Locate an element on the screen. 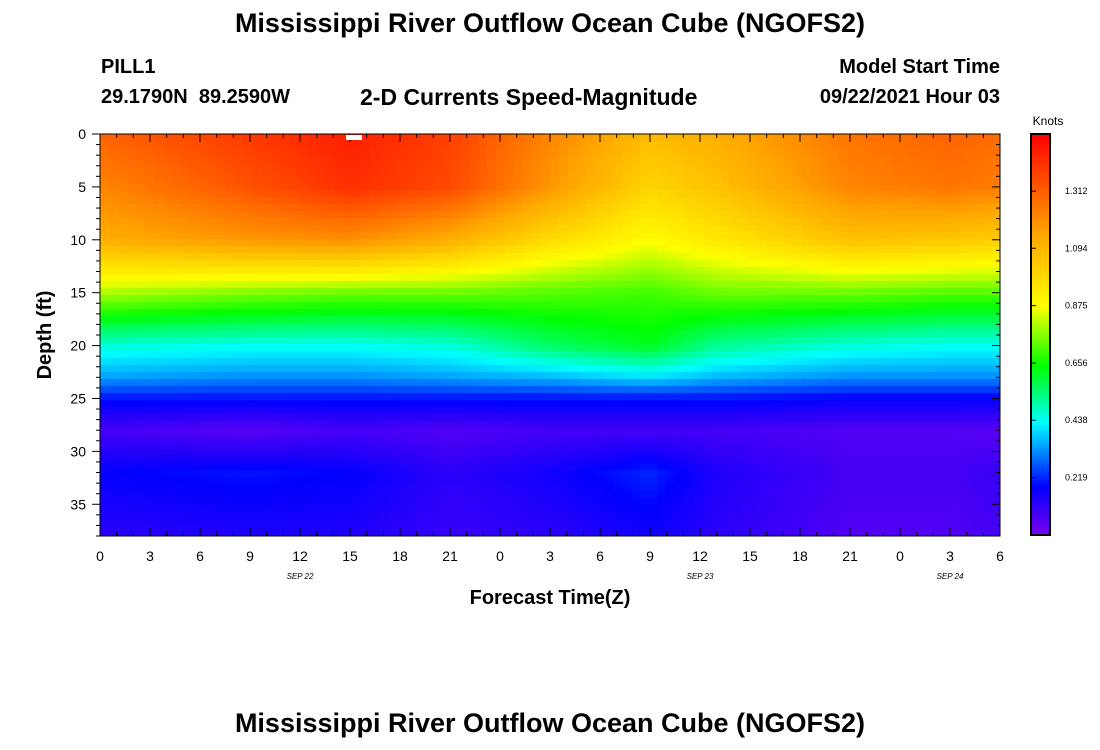 The width and height of the screenshot is (1100, 750). y-tick-label: 20 is located at coordinates (78, 346).